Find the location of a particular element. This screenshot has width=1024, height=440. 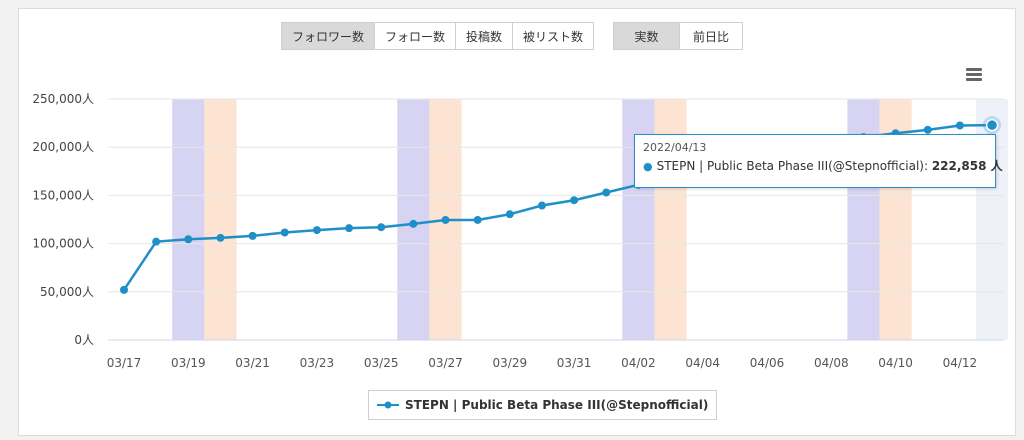

mode-tab-group: 実数 前日比 is located at coordinates (678, 36).